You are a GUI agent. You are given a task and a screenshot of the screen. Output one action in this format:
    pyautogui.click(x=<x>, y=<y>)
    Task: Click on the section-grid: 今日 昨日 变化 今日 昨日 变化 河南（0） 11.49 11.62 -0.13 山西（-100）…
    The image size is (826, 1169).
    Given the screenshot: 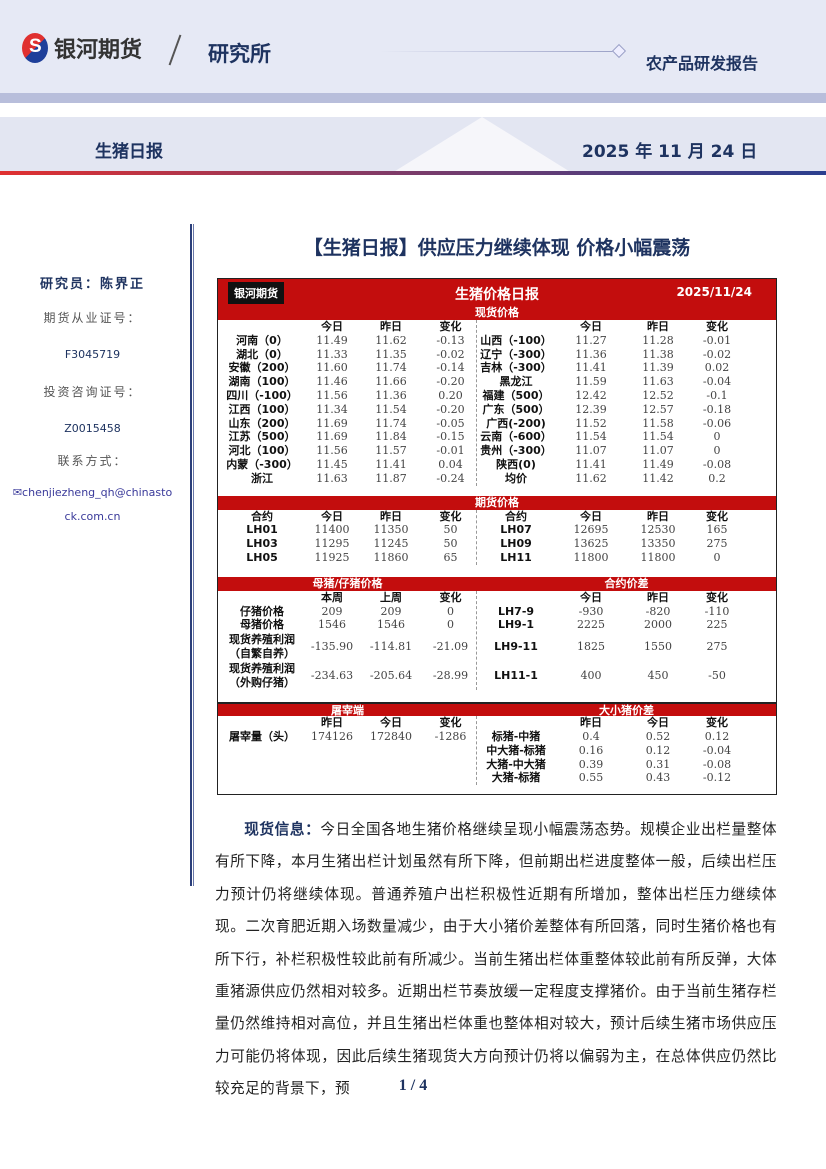 What is the action you would take?
    pyautogui.click(x=497, y=403)
    